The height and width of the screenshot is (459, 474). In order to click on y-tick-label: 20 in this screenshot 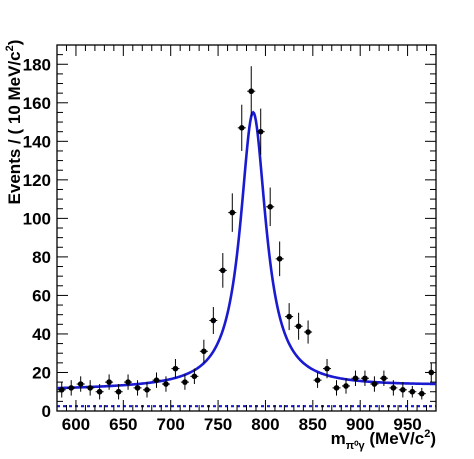, I will do `click(41, 372)`.